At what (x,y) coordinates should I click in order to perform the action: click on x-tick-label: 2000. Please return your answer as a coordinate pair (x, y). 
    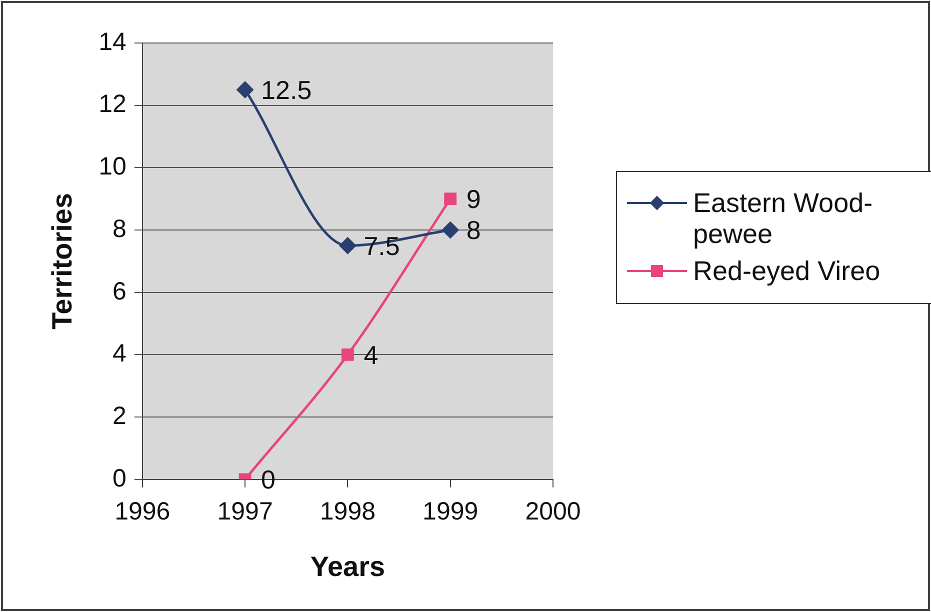
    Looking at the image, I should click on (553, 511).